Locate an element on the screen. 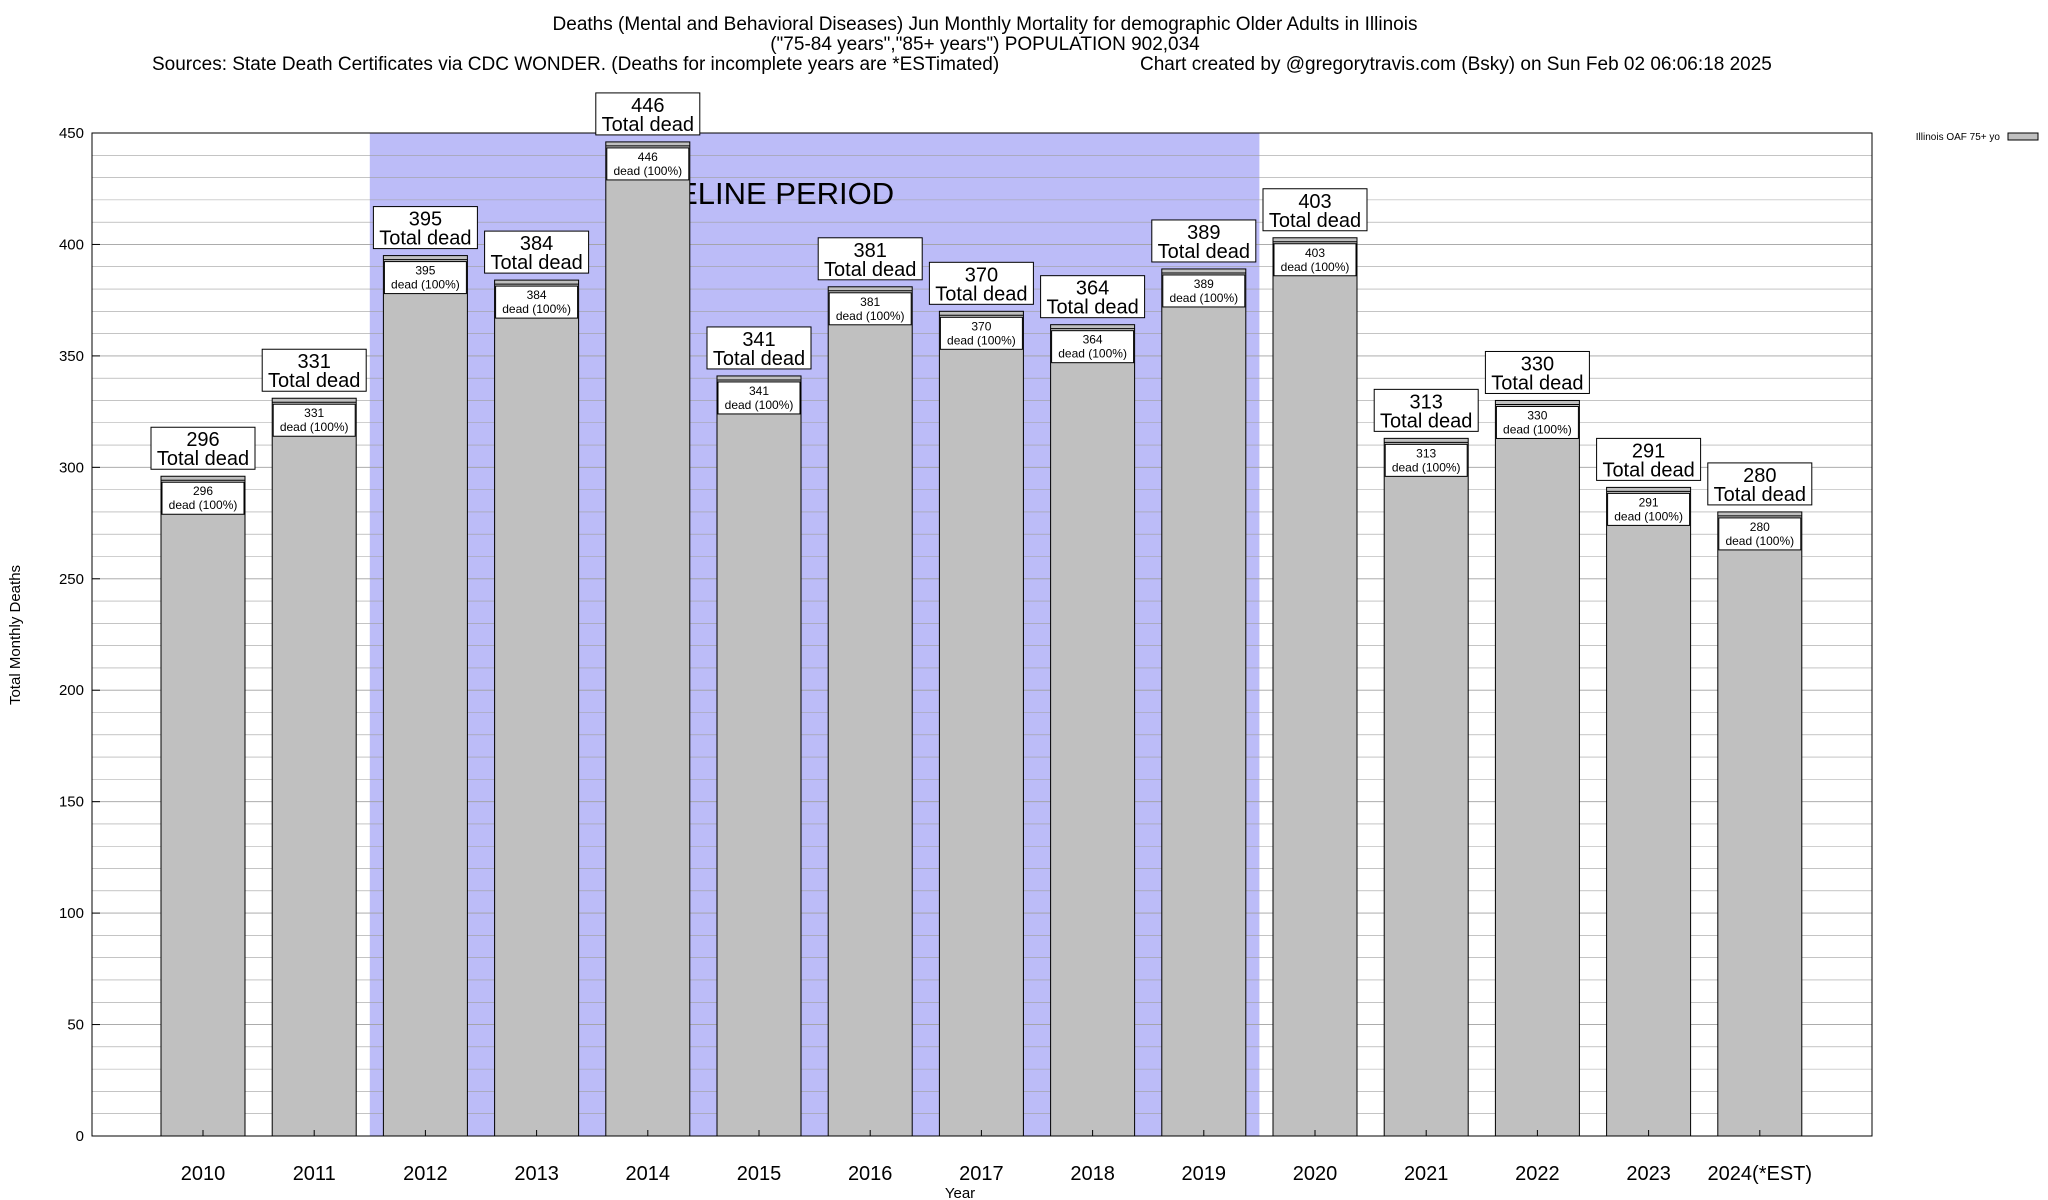 This screenshot has height=1200, width=2048. inner-label-value: 291 is located at coordinates (1649, 502).